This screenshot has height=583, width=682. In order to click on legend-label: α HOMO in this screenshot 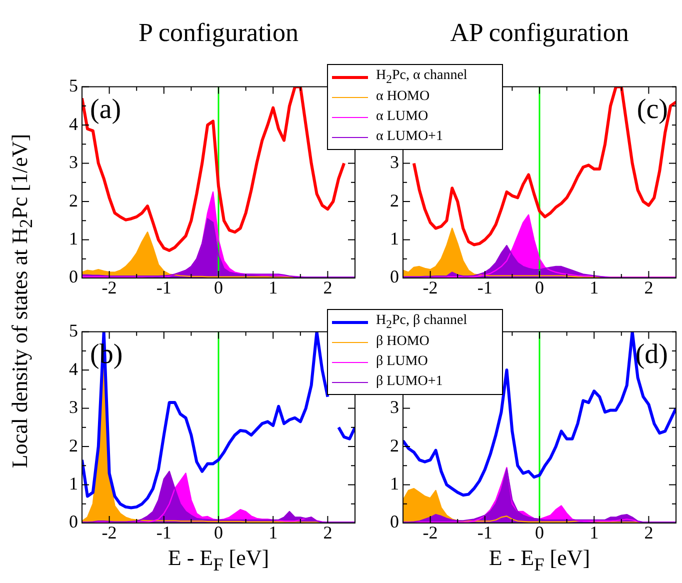, I will do `click(403, 97)`.